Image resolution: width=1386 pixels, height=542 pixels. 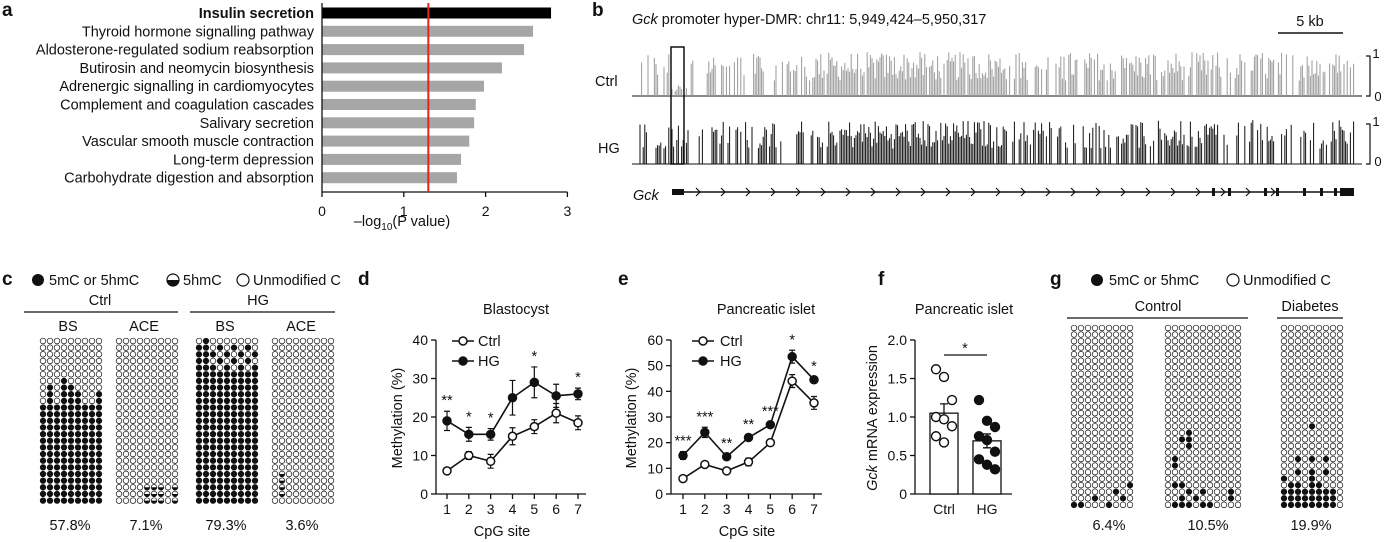 I want to click on legend-open-dot-g, so click(x=1233, y=280).